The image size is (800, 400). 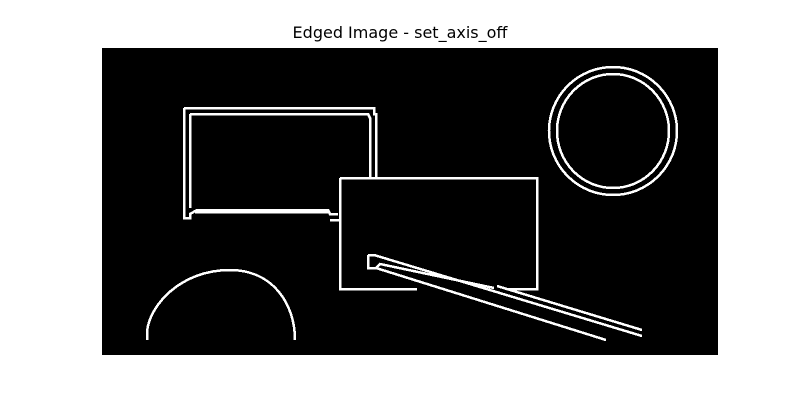 What do you see at coordinates (400, 32) in the screenshot?
I see `figure-title: Edged Image - set_axis_off` at bounding box center [400, 32].